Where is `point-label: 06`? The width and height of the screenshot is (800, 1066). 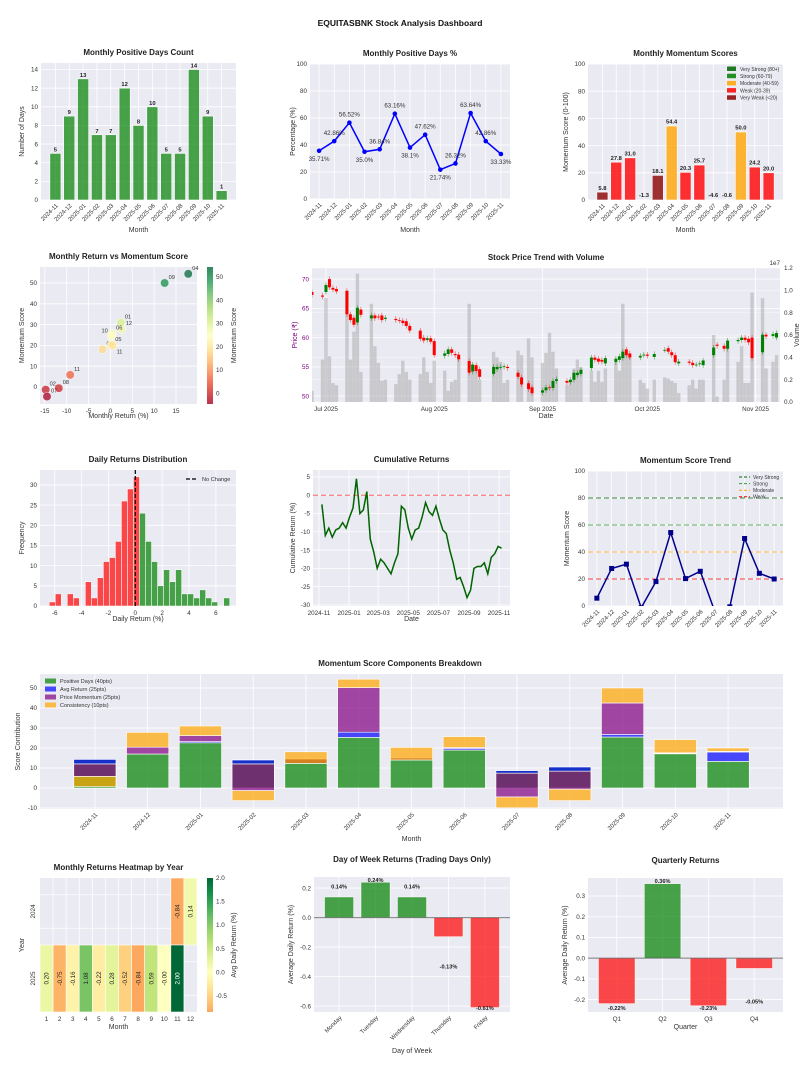 point-label: 06 is located at coordinates (119, 329).